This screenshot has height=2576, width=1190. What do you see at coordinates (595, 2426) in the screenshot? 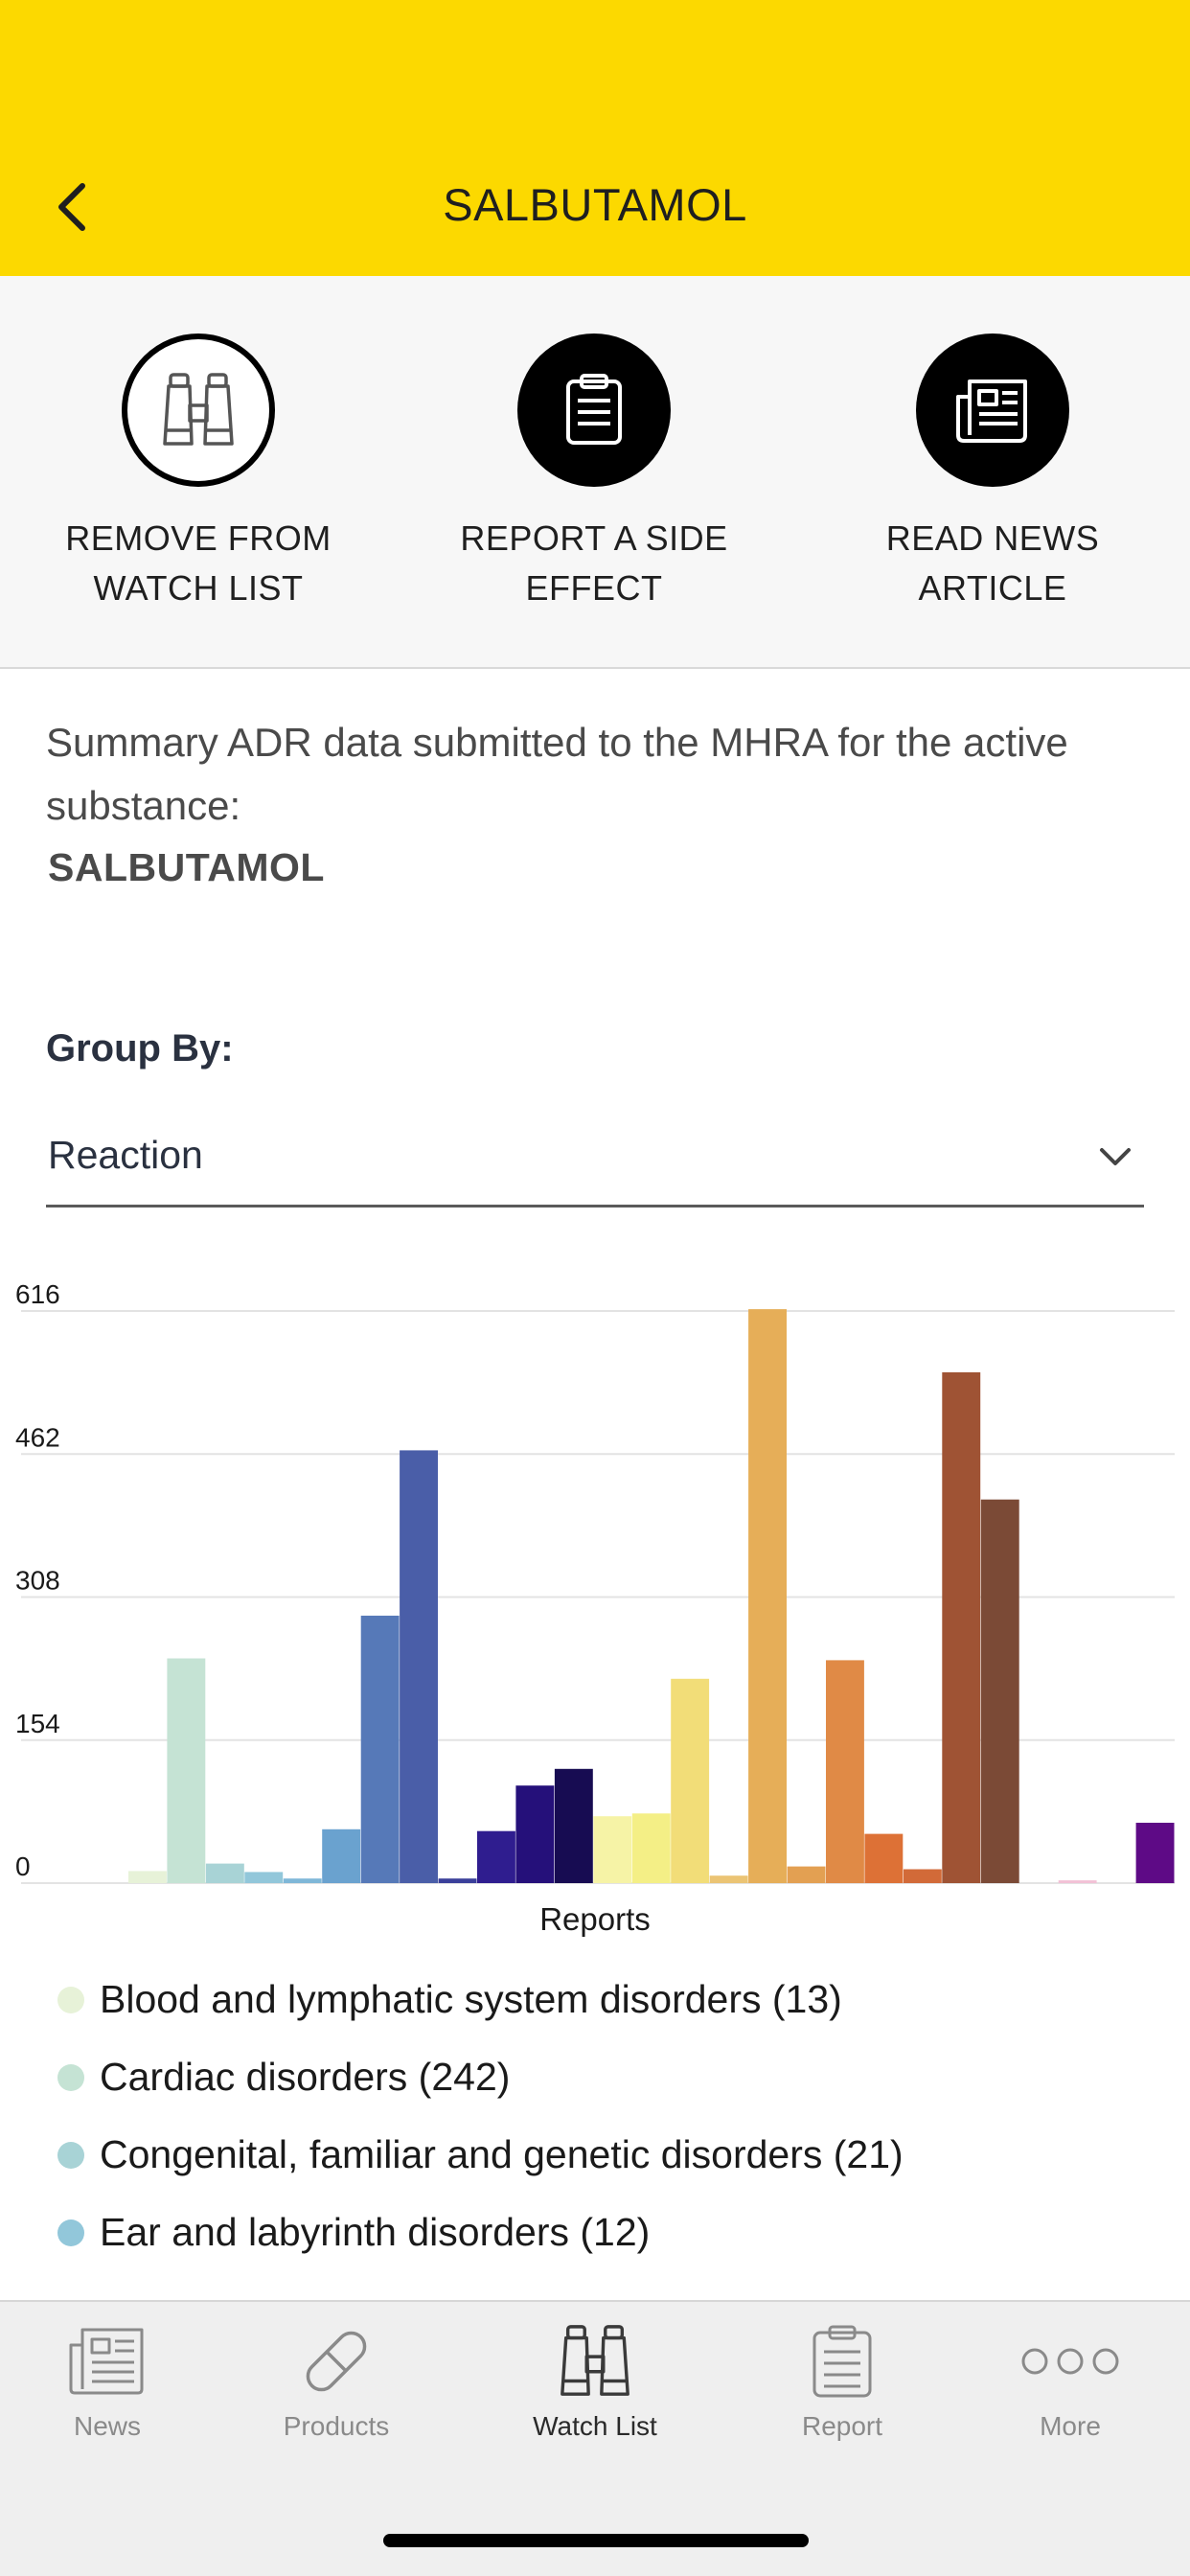
I see `tab-label: Watch List` at bounding box center [595, 2426].